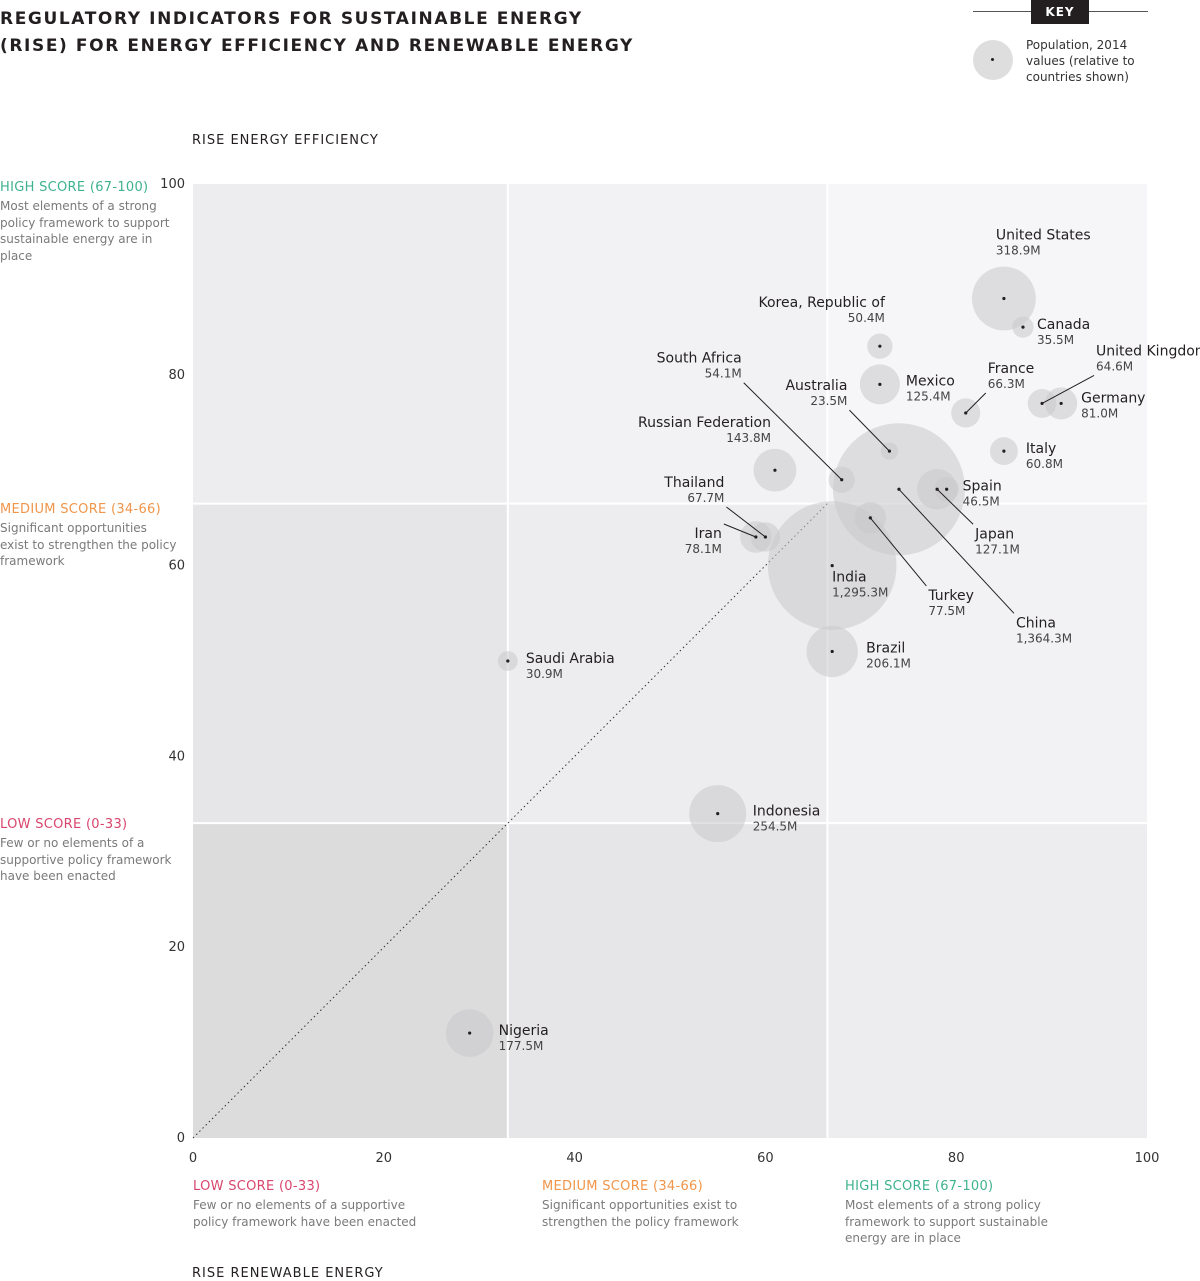 This screenshot has width=1200, height=1281. I want to click on key-badge: KEY, so click(1060, 12).